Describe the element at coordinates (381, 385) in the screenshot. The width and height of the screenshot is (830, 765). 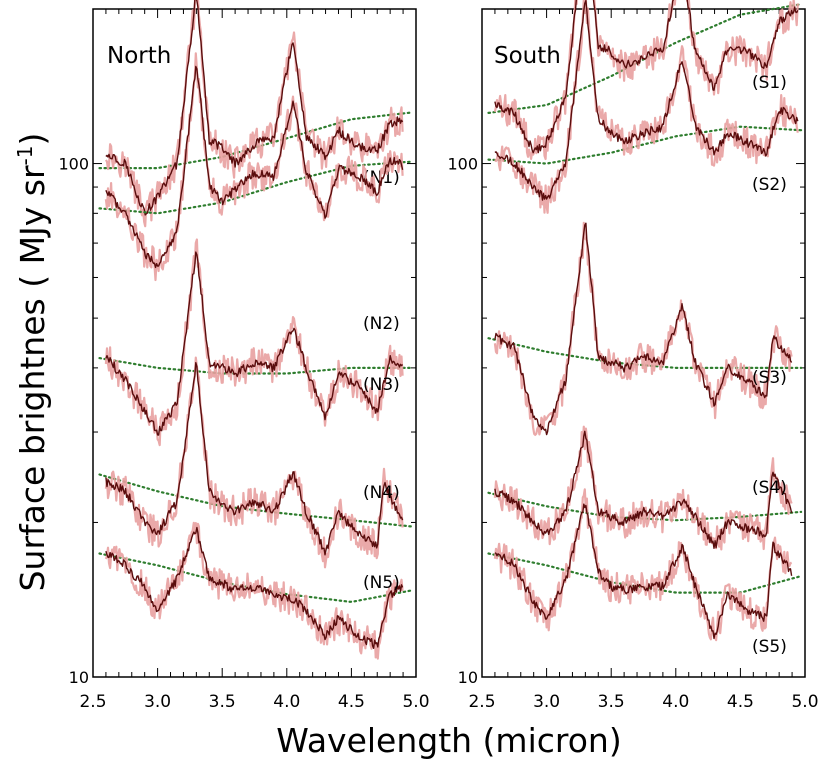
I see `series-label: (N3)` at that location.